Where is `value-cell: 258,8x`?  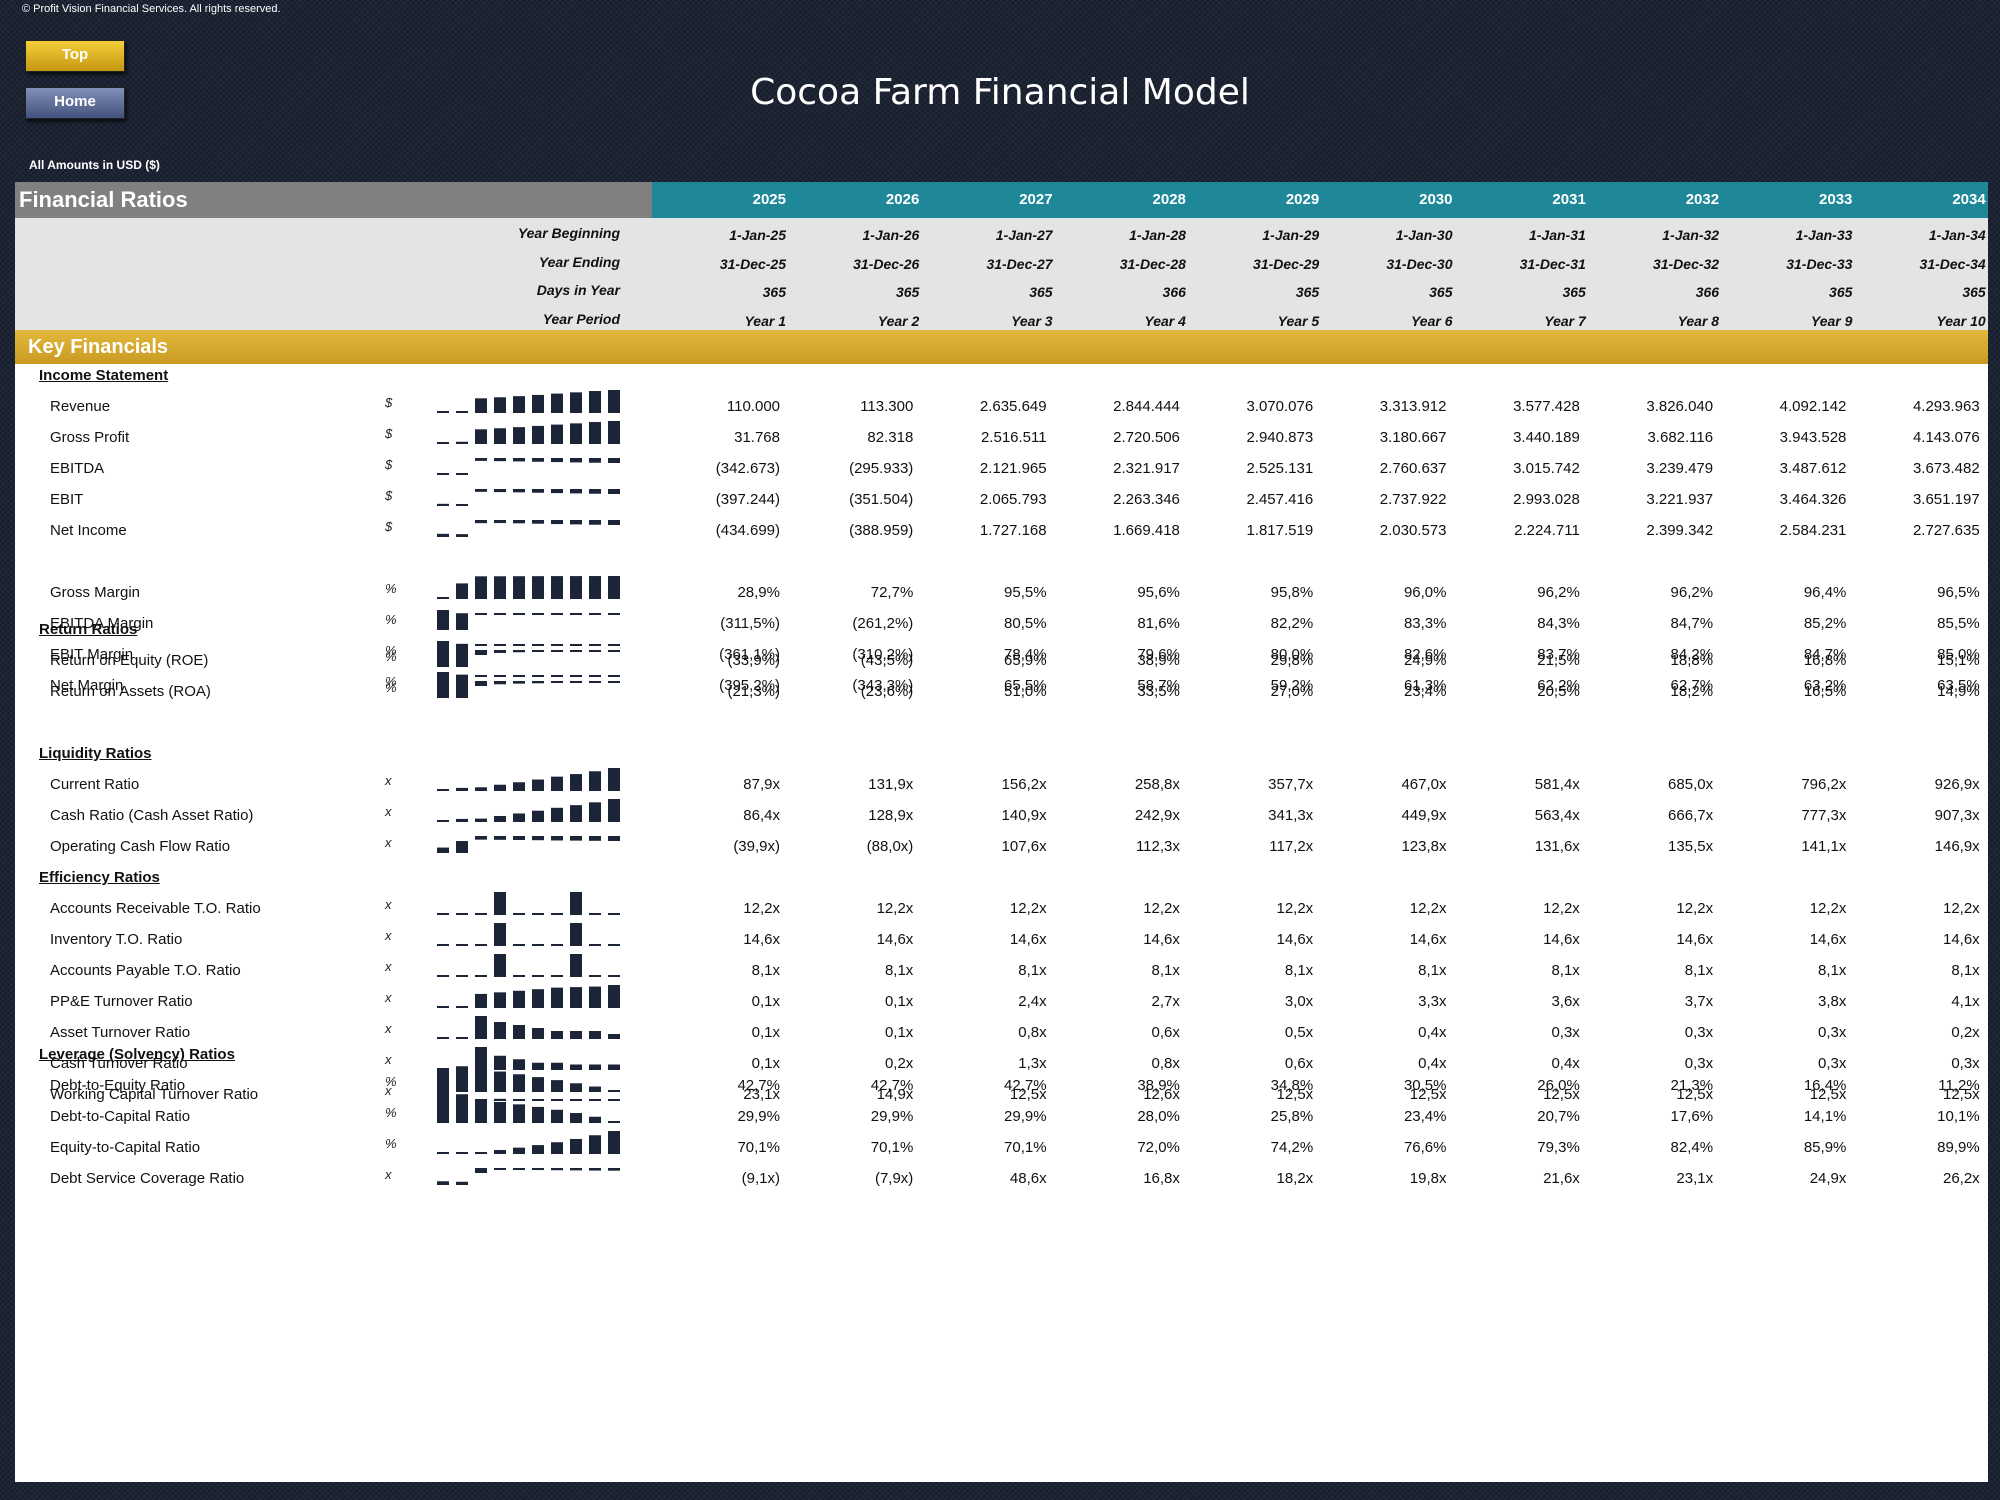
value-cell: 258,8x is located at coordinates (1157, 784).